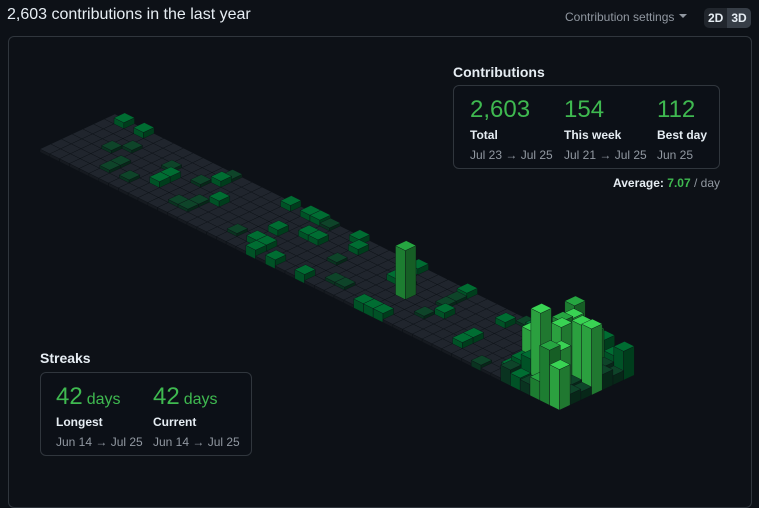  Describe the element at coordinates (593, 135) in the screenshot. I see `stat-label: This week` at that location.